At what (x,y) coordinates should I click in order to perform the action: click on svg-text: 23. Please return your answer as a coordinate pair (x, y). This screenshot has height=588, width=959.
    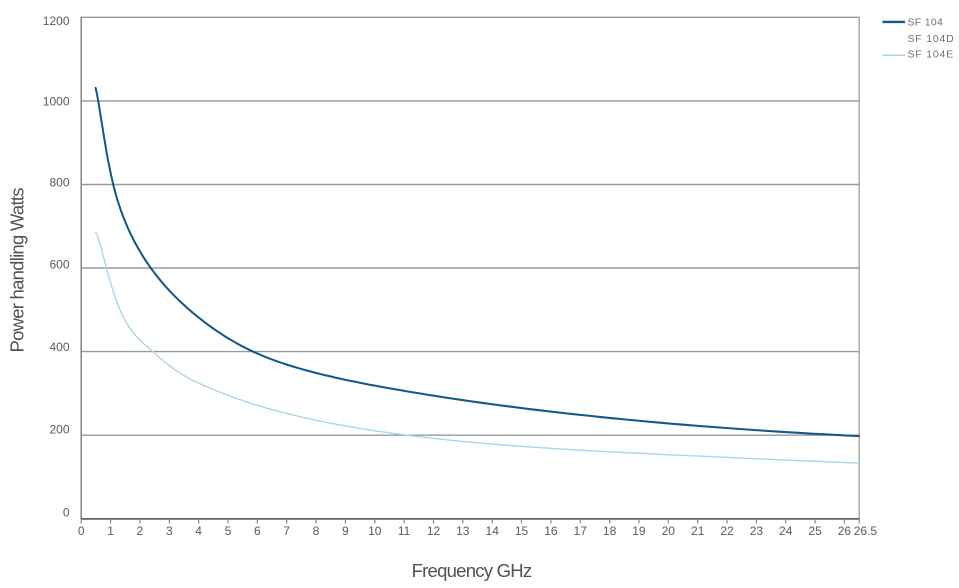
    Looking at the image, I should click on (757, 531).